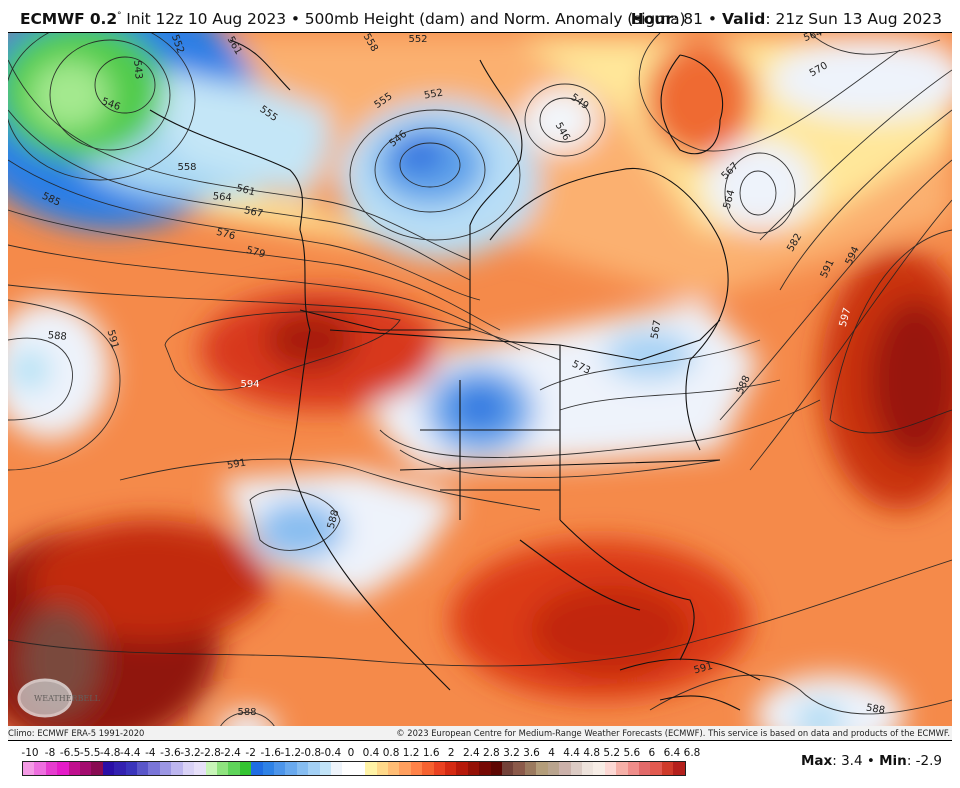 This screenshot has height=788, width=960. What do you see at coordinates (391, 753) in the screenshot?
I see `legend-tick-label: 0.8` at bounding box center [391, 753].